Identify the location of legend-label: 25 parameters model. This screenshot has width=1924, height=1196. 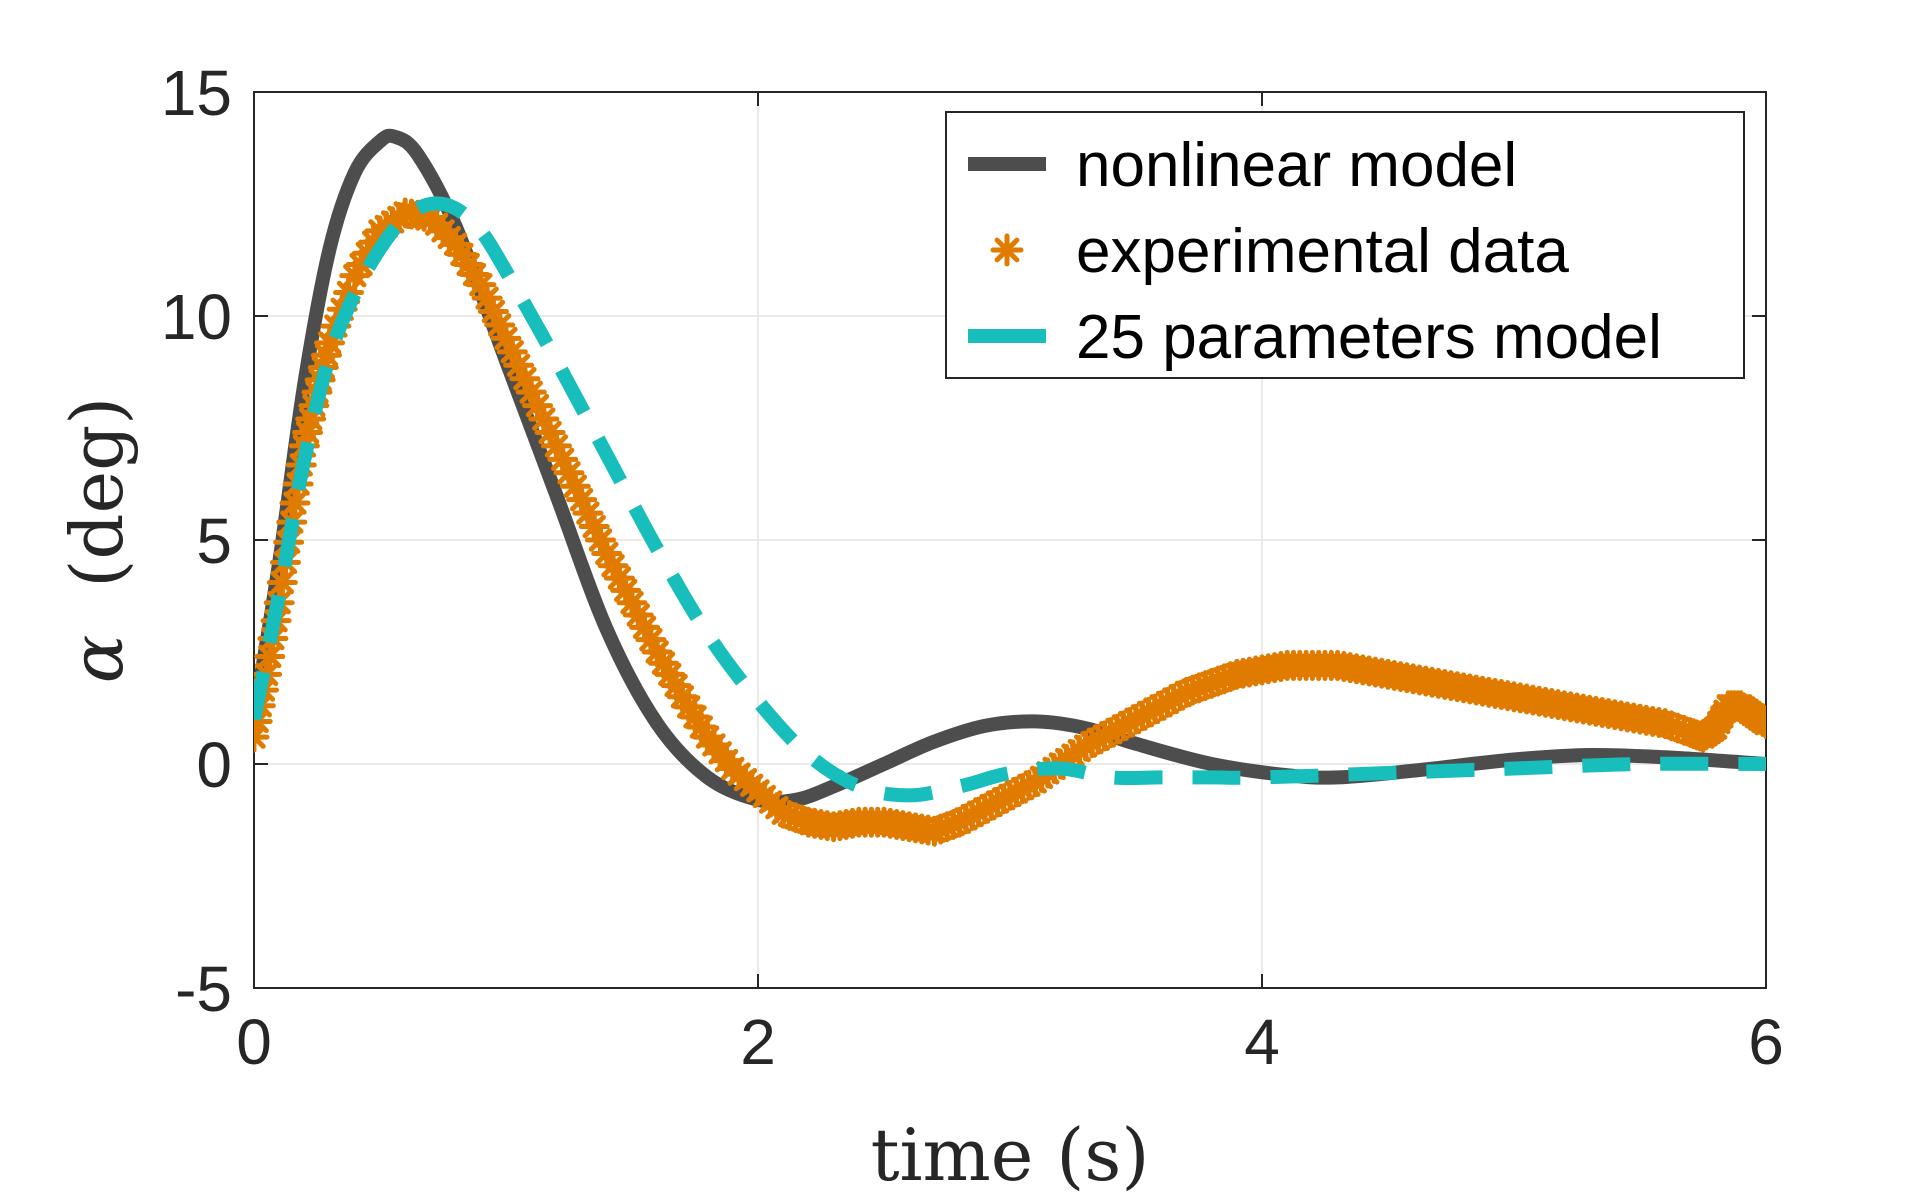
(1369, 337).